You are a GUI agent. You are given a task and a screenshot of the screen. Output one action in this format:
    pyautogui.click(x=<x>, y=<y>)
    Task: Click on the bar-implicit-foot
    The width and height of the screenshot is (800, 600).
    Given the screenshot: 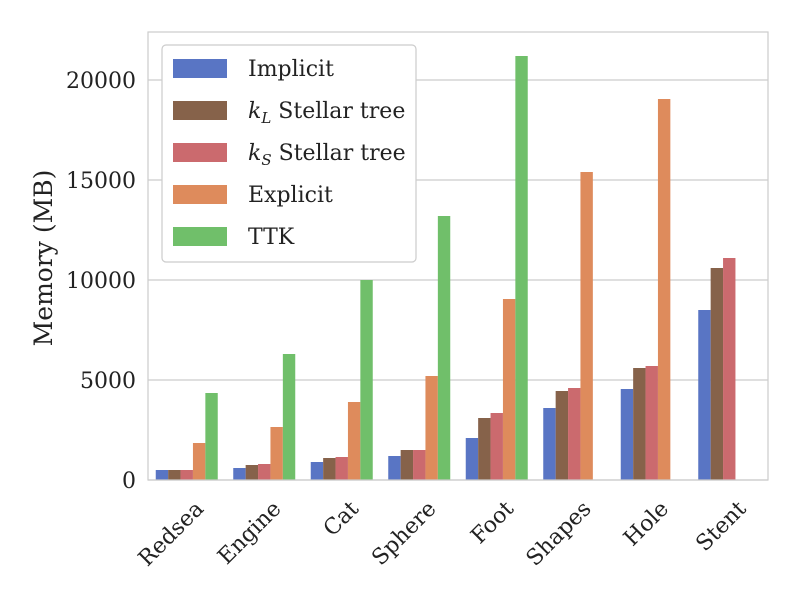 What is the action you would take?
    pyautogui.click(x=472, y=459)
    